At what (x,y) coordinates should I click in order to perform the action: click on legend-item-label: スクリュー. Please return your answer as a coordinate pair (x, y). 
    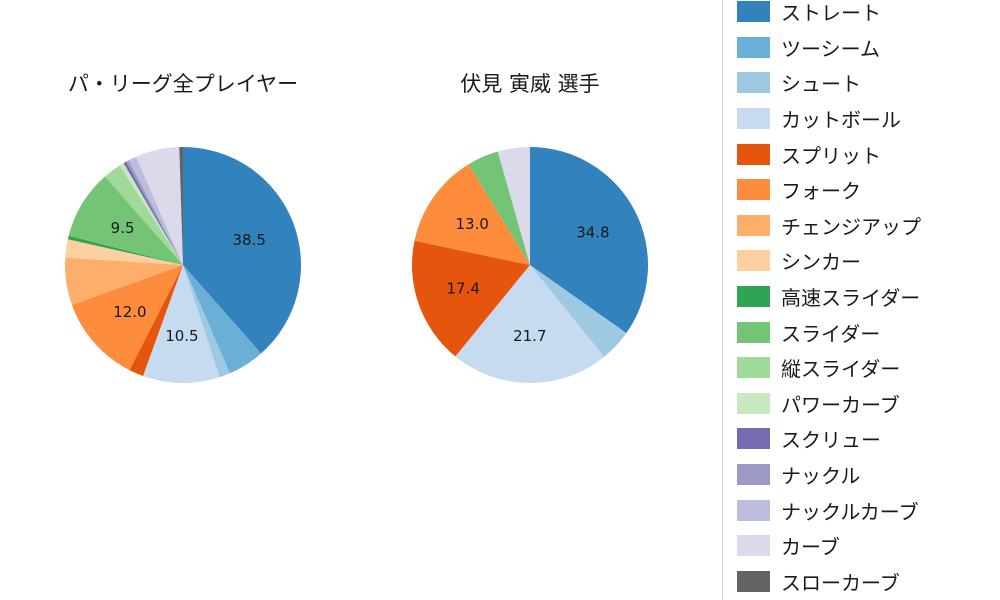
    Looking at the image, I should click on (831, 440).